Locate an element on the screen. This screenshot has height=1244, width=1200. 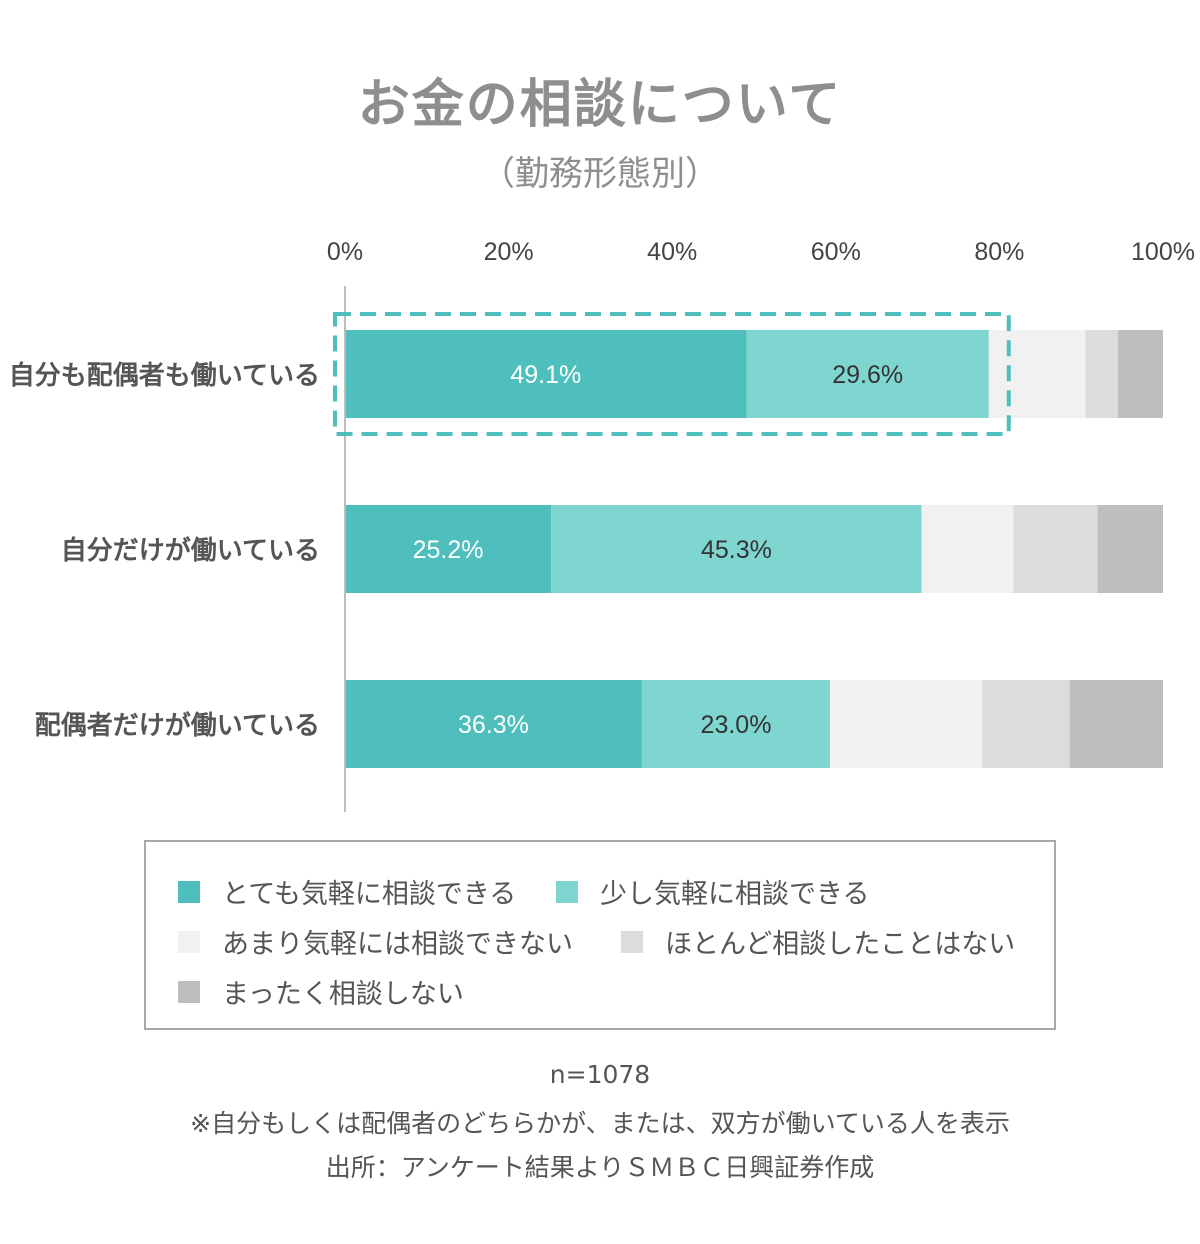
legend-item: あまり気軽には相談できない is located at coordinates (375, 941).